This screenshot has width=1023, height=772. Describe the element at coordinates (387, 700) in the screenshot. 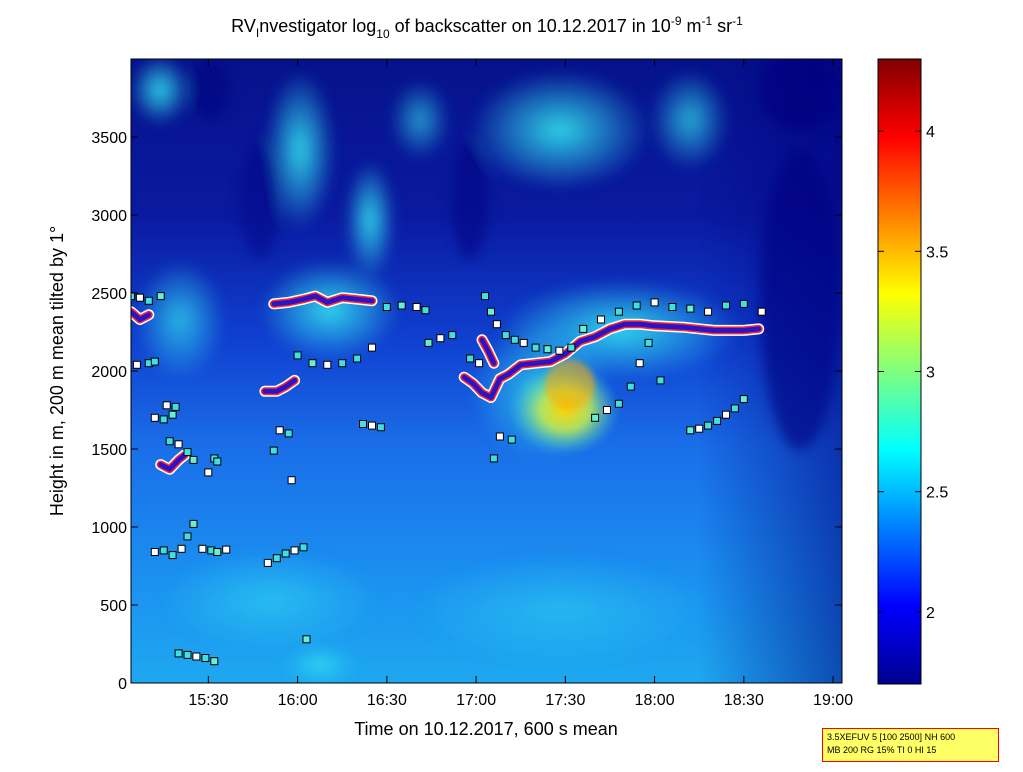

I see `x-tick-label: 16:30` at that location.